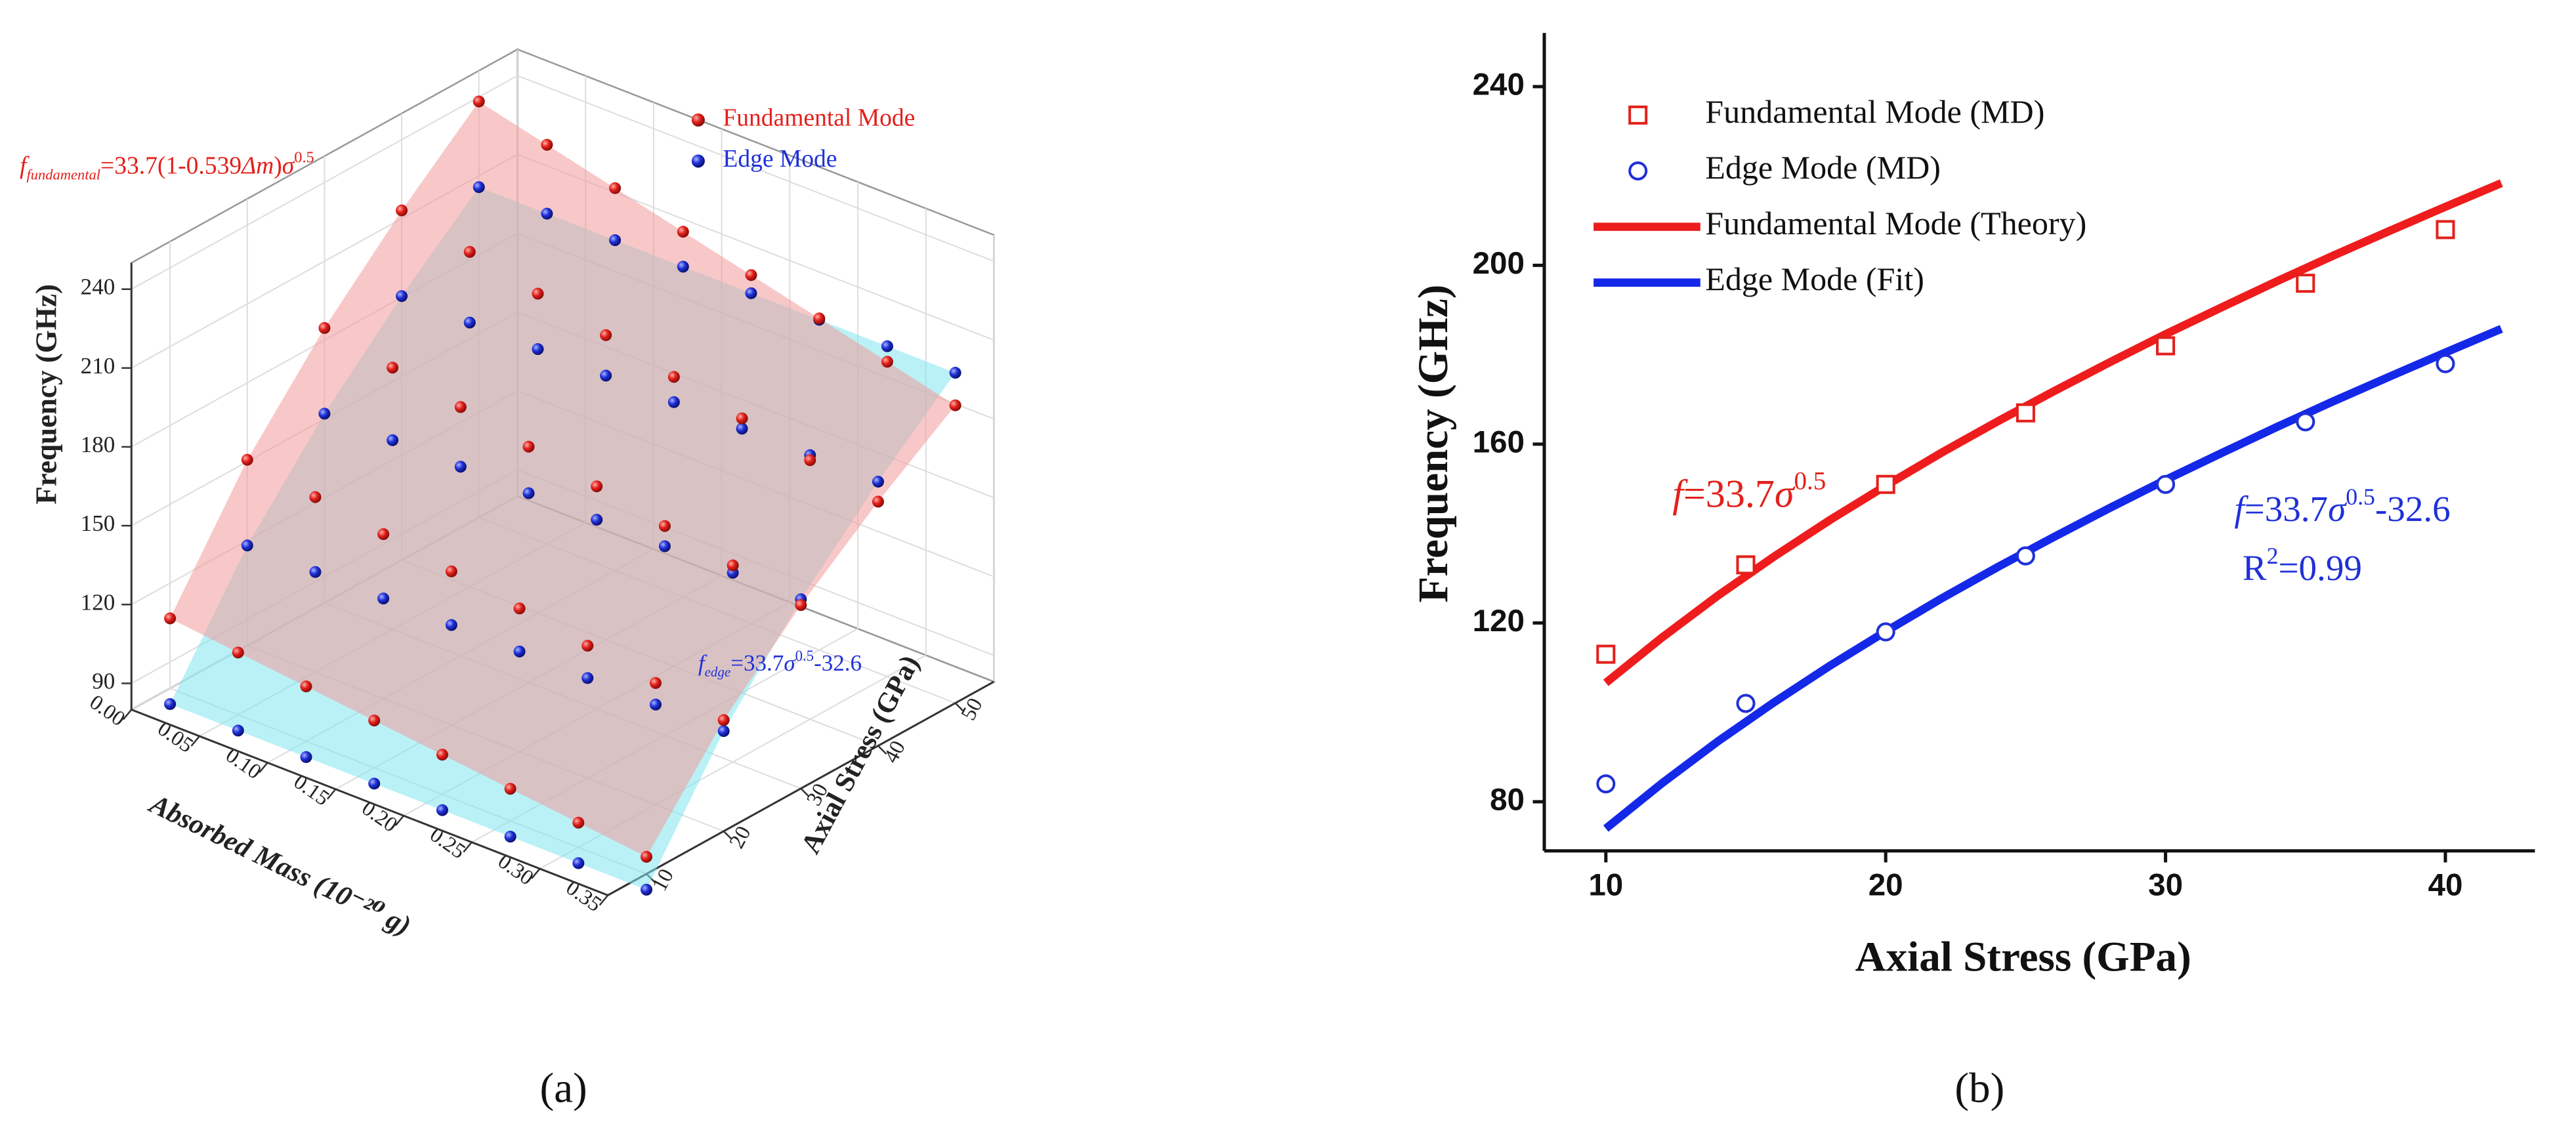 This screenshot has height=1145, width=2576. Describe the element at coordinates (718, 672) in the screenshot. I see `annotation-part: edge` at that location.